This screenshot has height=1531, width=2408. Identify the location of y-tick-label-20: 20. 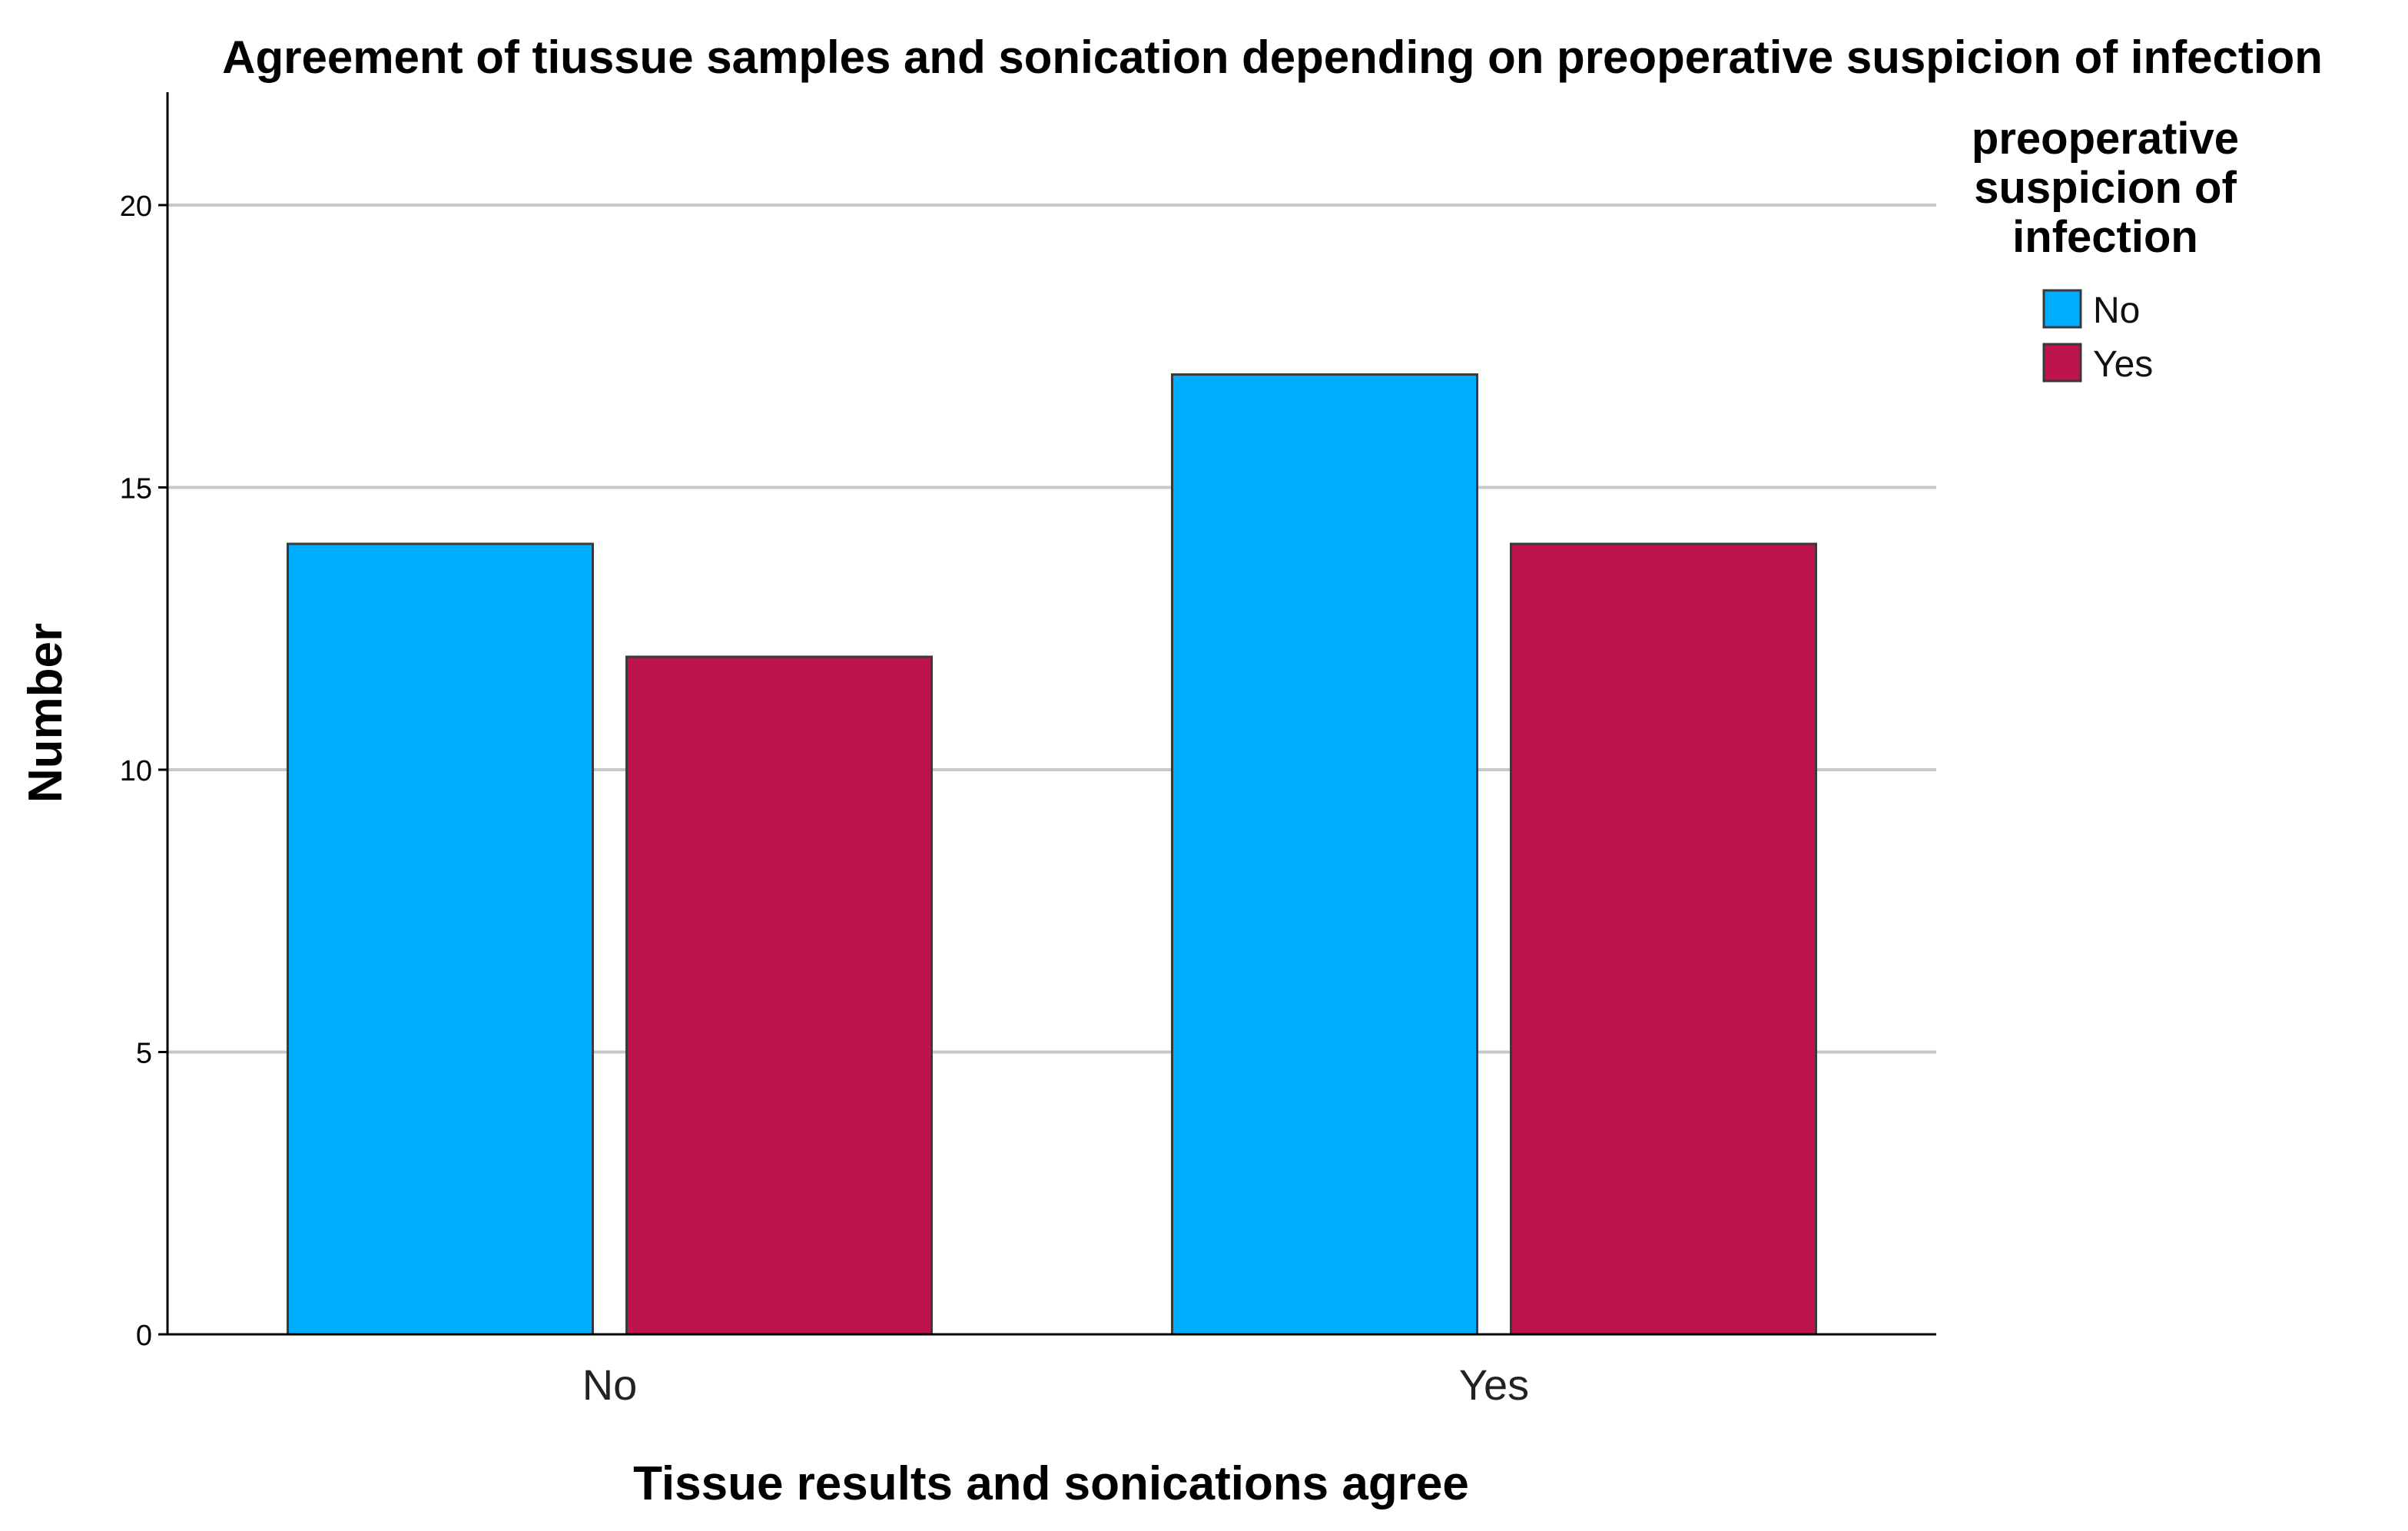
(136, 207).